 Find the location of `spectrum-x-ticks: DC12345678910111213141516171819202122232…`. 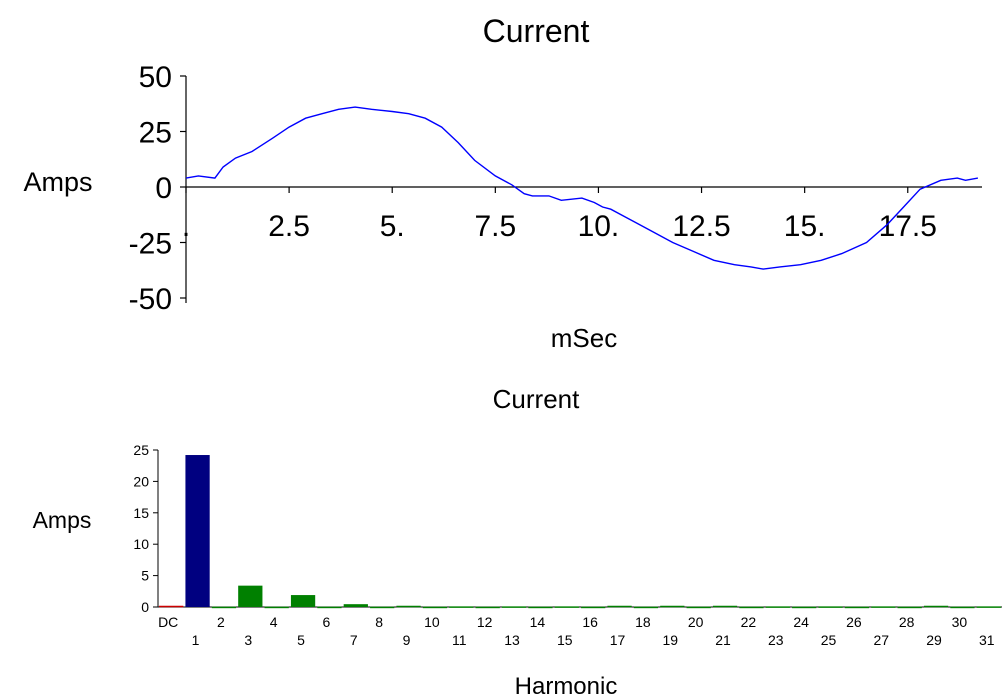

spectrum-x-ticks: DC12345678910111213141516171819202122232… is located at coordinates (576, 631).